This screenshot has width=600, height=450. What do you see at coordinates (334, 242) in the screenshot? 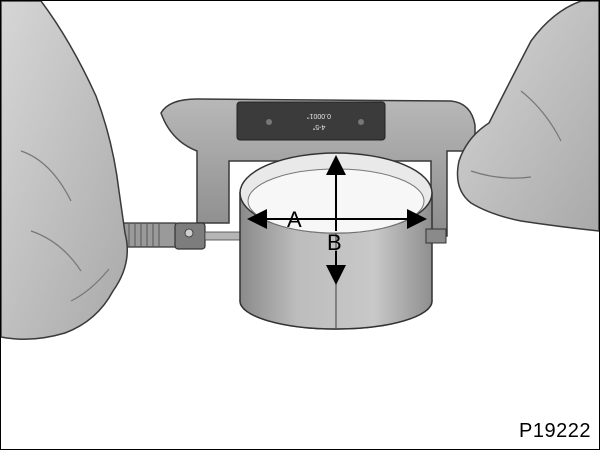
I see `dimension-b-label: B` at bounding box center [334, 242].